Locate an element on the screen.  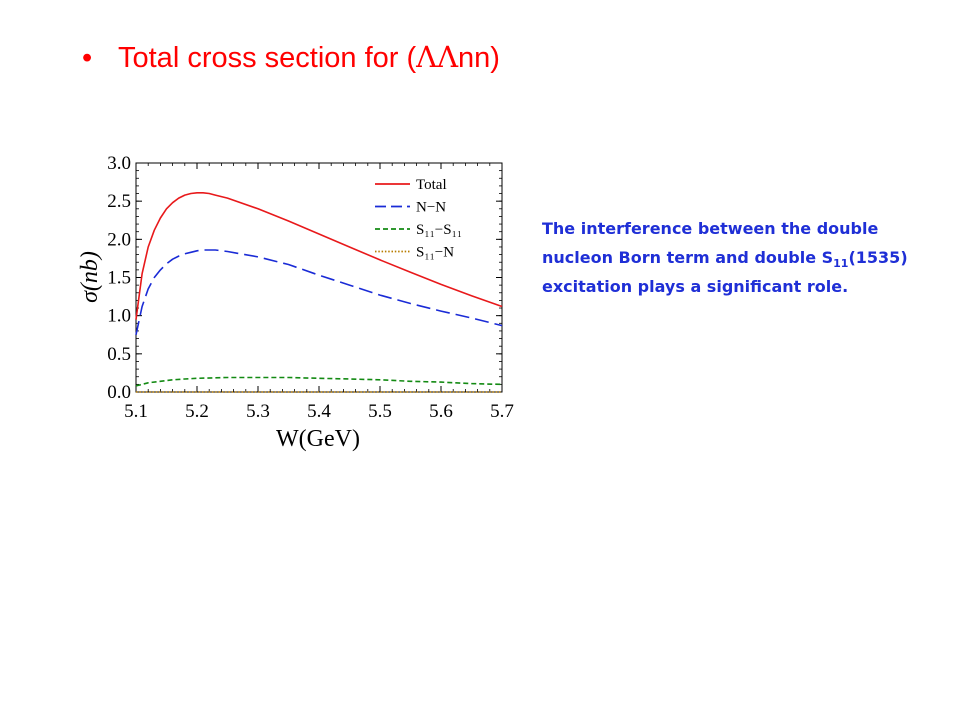
title-prefix: Total cross section for ( is located at coordinates (267, 58).